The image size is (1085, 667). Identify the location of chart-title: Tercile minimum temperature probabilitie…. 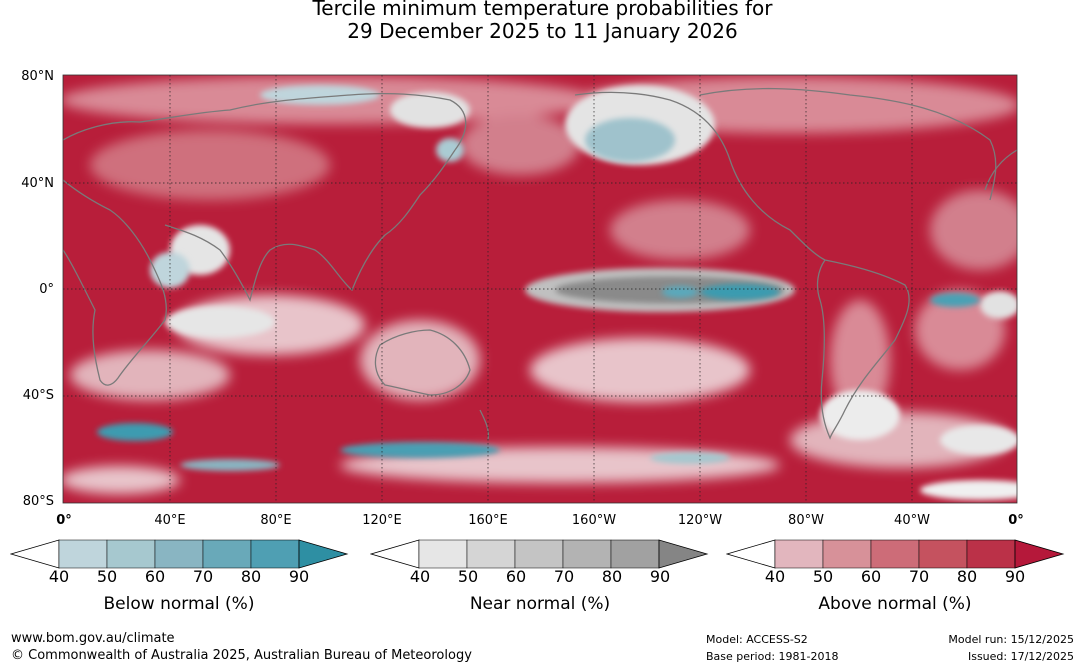
(542, 21).